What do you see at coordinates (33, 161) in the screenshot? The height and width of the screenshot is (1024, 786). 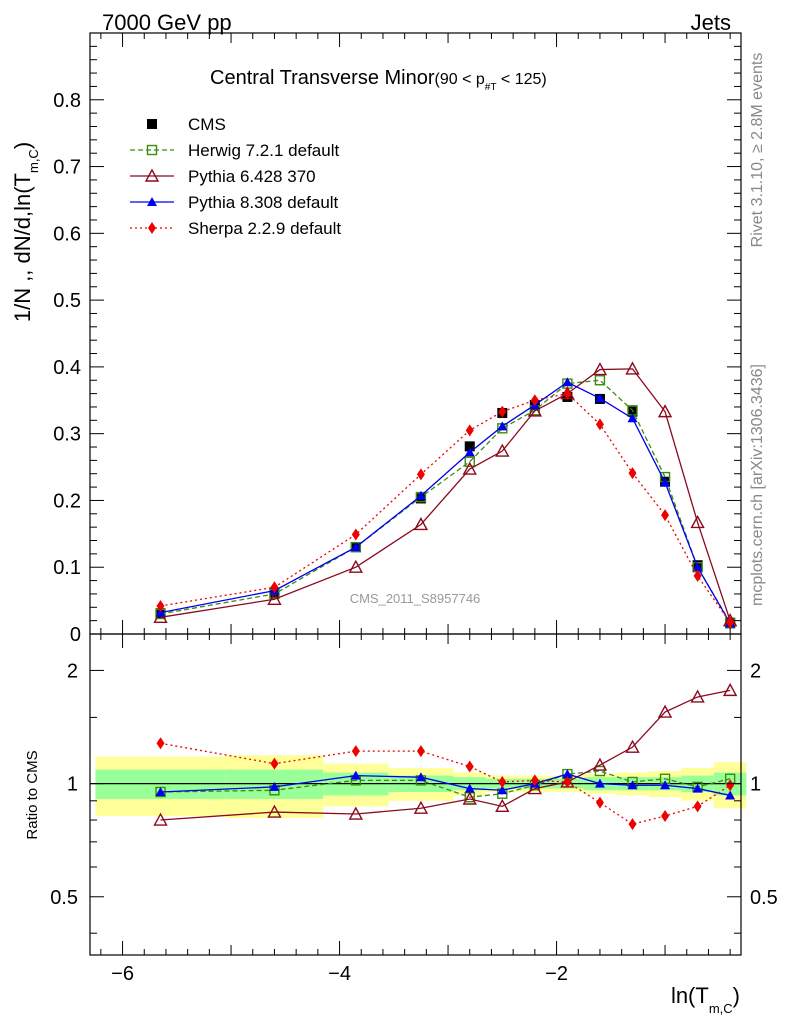 I see `ylabel-sub: m,C` at bounding box center [33, 161].